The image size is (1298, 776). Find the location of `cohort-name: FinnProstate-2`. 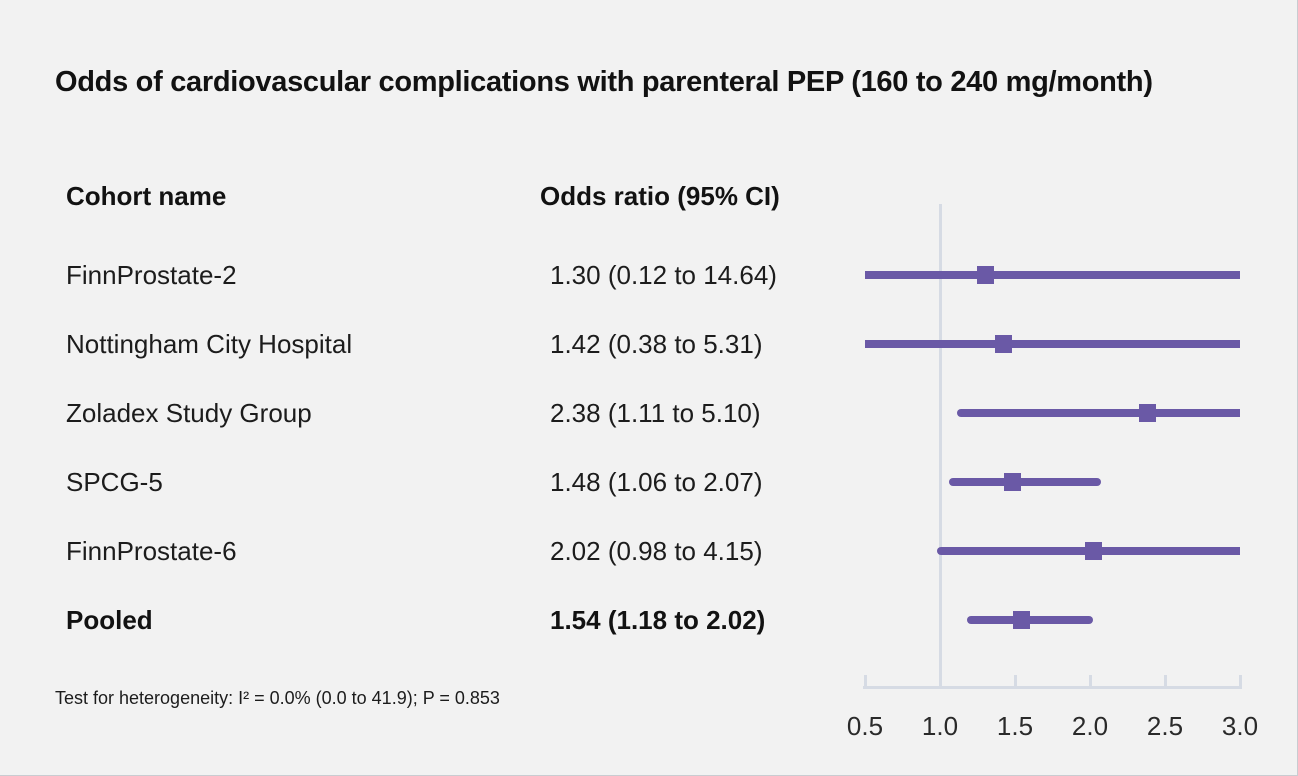

cohort-name: FinnProstate-2 is located at coordinates (151, 275).